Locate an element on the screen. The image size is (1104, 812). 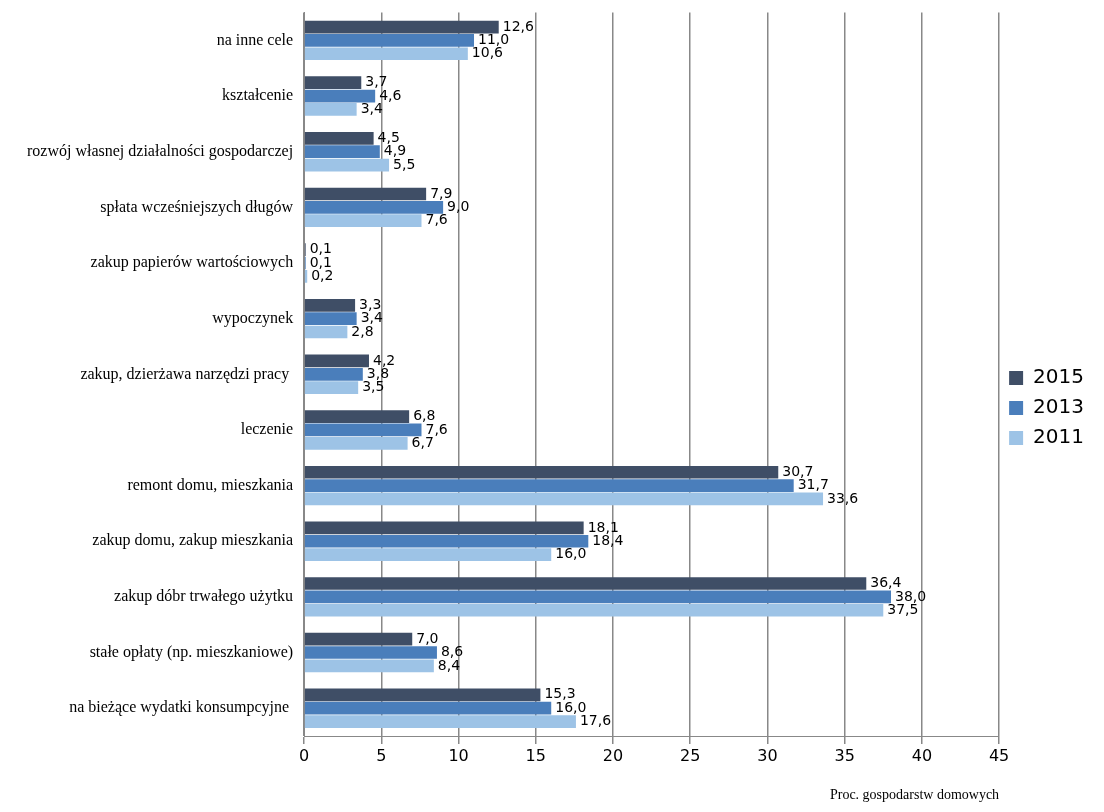
x-tick-label: 45 is located at coordinates (999, 755).